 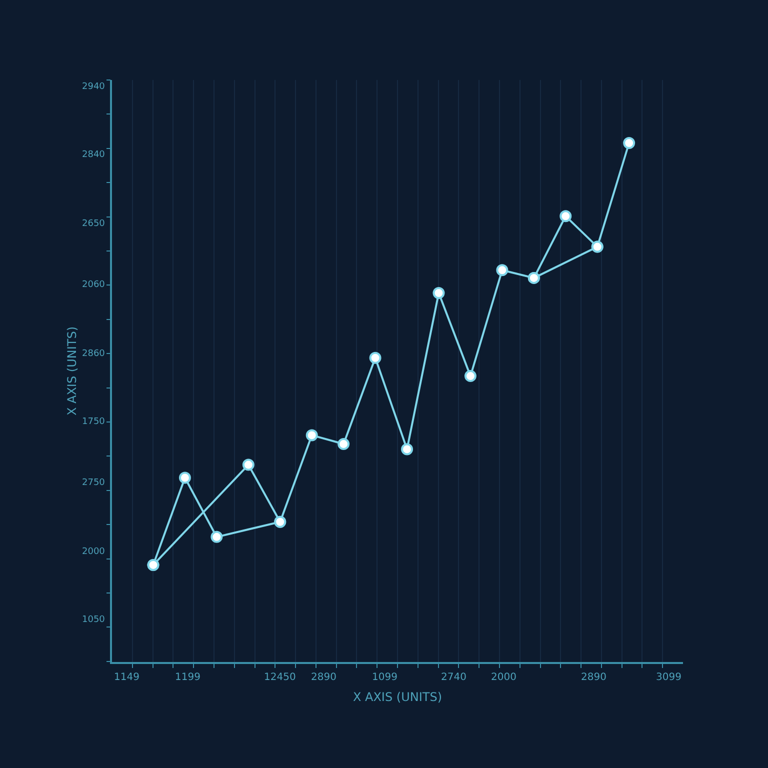 What do you see at coordinates (94, 285) in the screenshot?
I see `text: 2060` at bounding box center [94, 285].